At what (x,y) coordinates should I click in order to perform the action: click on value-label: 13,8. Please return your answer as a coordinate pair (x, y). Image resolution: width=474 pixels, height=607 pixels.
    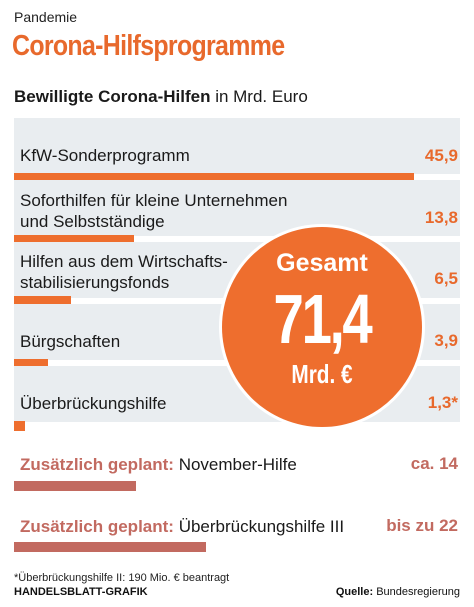
    Looking at the image, I should click on (441, 217).